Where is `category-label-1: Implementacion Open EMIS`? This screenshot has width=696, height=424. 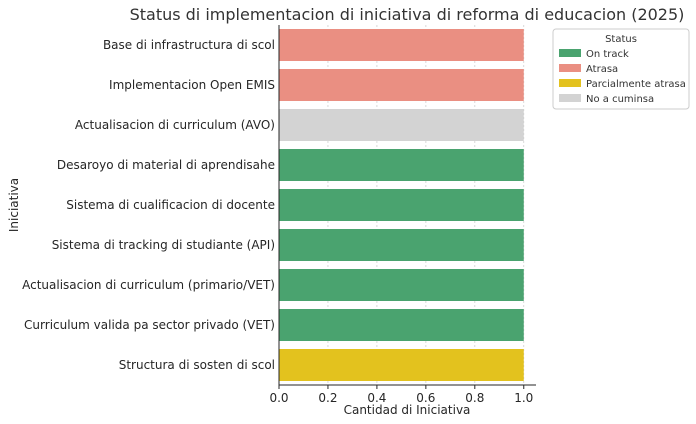 category-label-1: Implementacion Open EMIS is located at coordinates (192, 85).